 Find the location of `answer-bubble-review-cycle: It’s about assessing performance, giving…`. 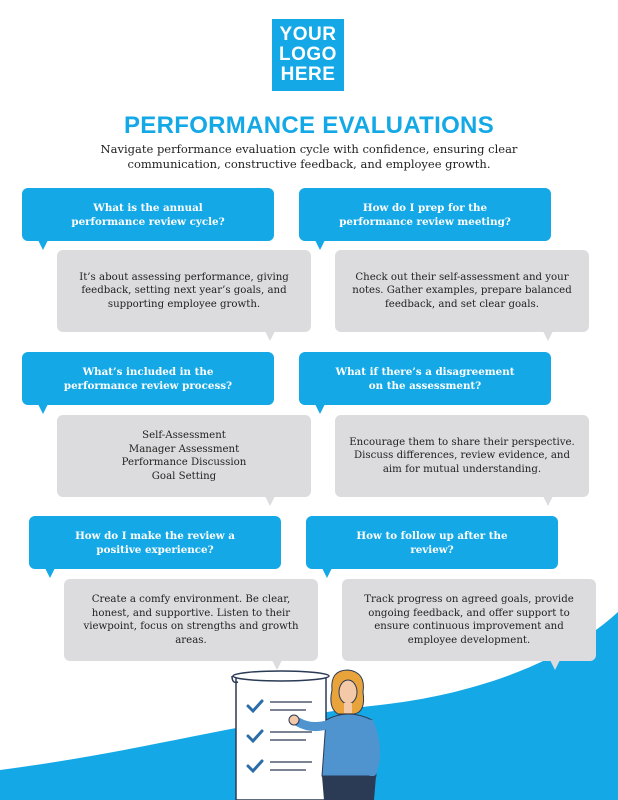

answer-bubble-review-cycle: It’s about assessing performance, giving… is located at coordinates (184, 295).